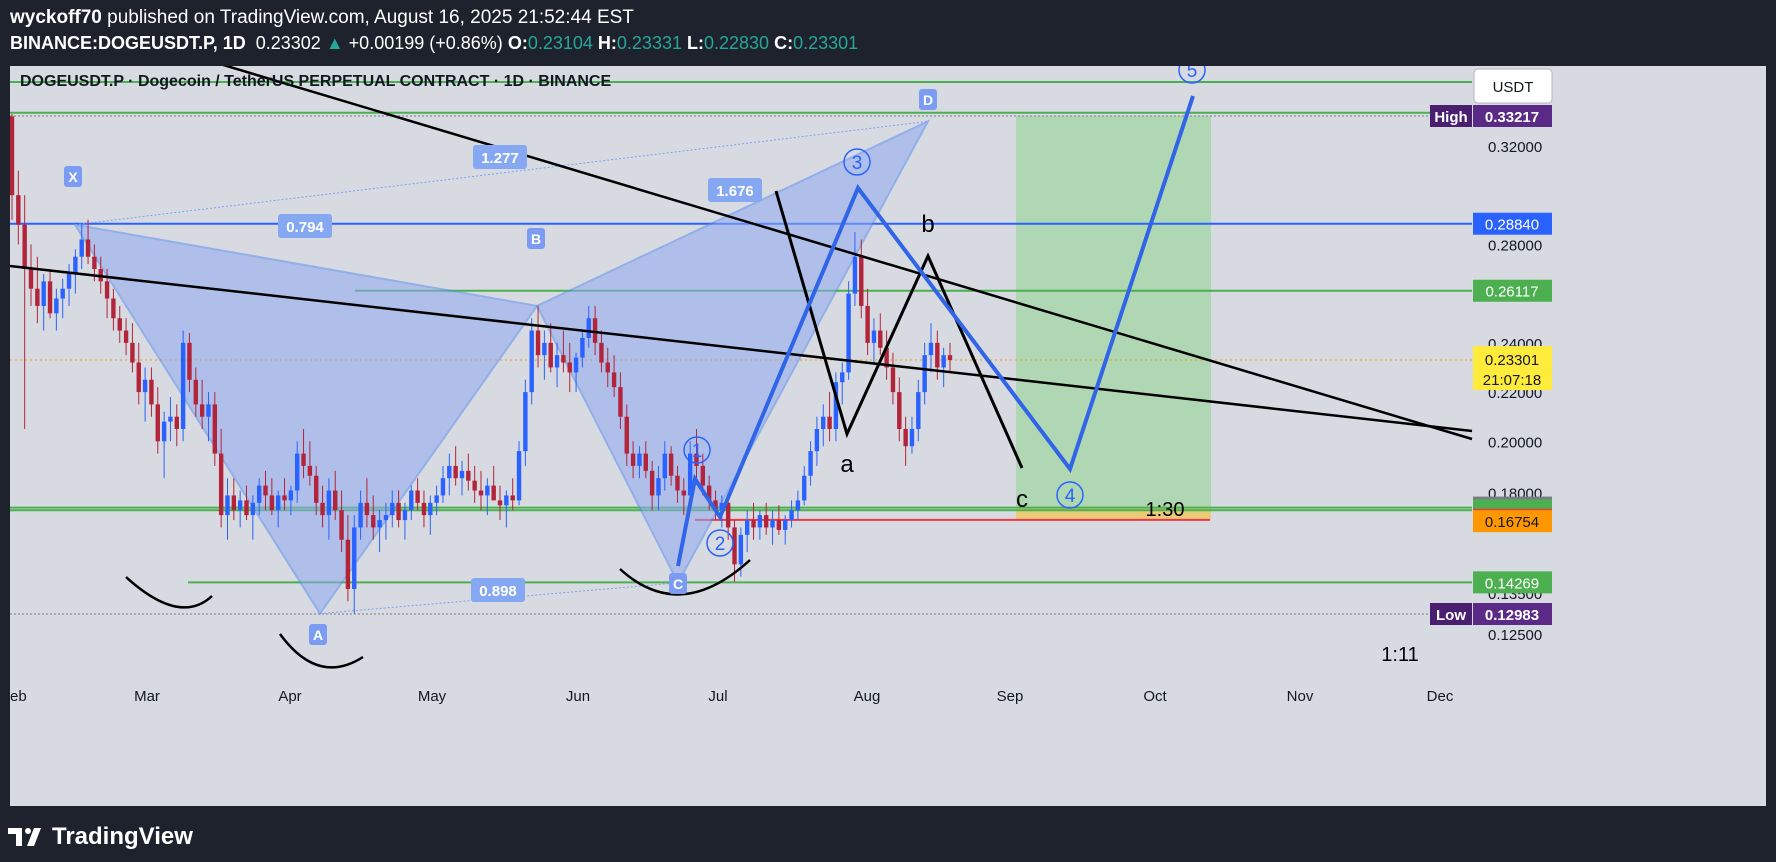 This screenshot has width=1776, height=862. I want to click on pattern-point-label: D, so click(928, 100).